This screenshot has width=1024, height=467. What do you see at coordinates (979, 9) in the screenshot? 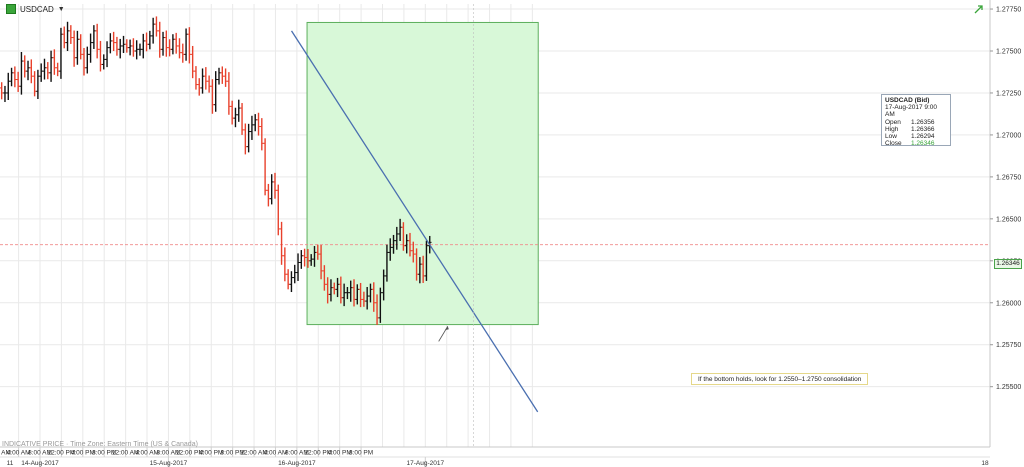
I see `trend-arrow-icon` at bounding box center [979, 9].